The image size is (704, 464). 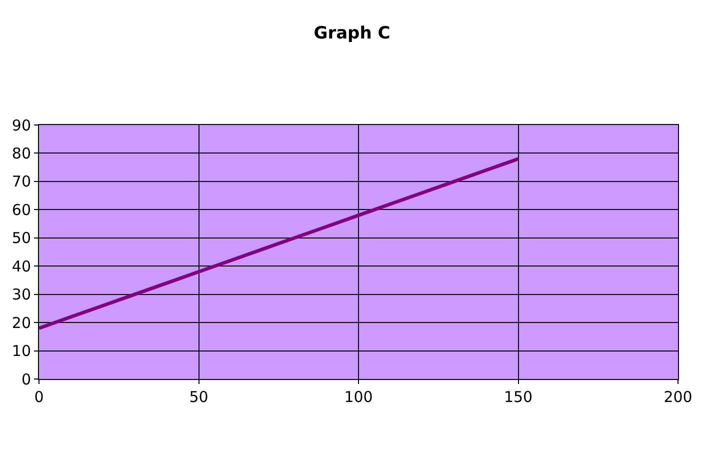 I want to click on x-tick-label: 0, so click(x=39, y=397).